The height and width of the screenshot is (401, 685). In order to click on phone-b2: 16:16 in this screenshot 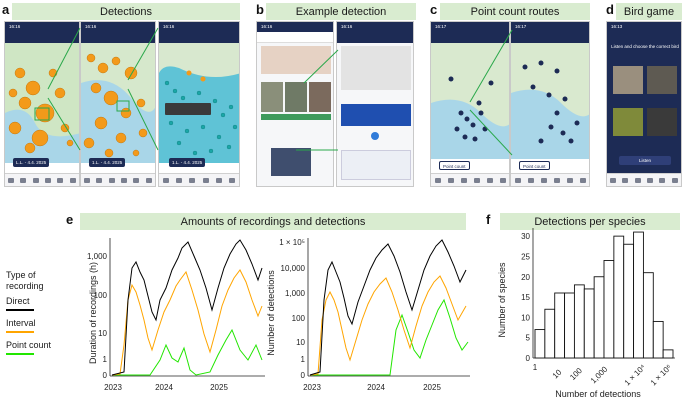, I will do `click(375, 104)`.